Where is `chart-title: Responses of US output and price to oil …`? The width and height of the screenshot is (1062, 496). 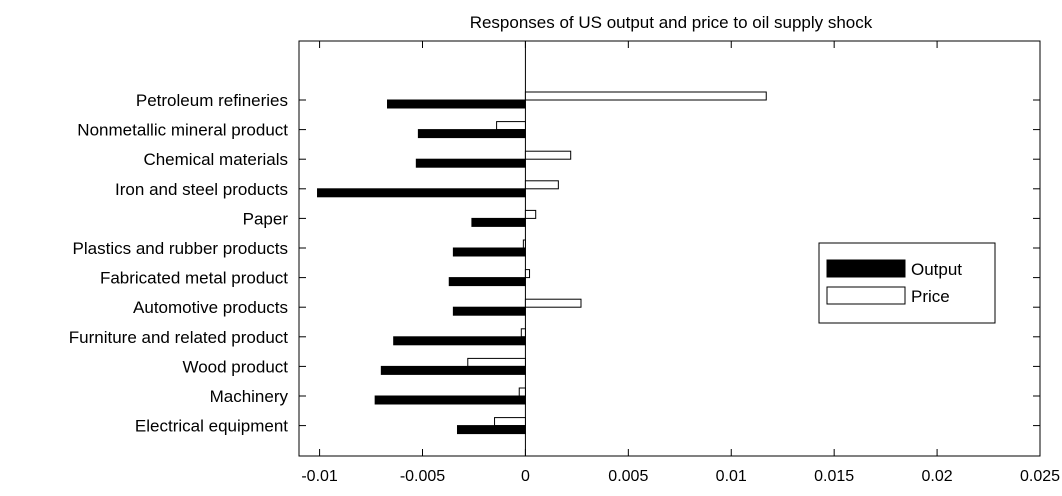
chart-title: Responses of US output and price to oil … is located at coordinates (671, 22).